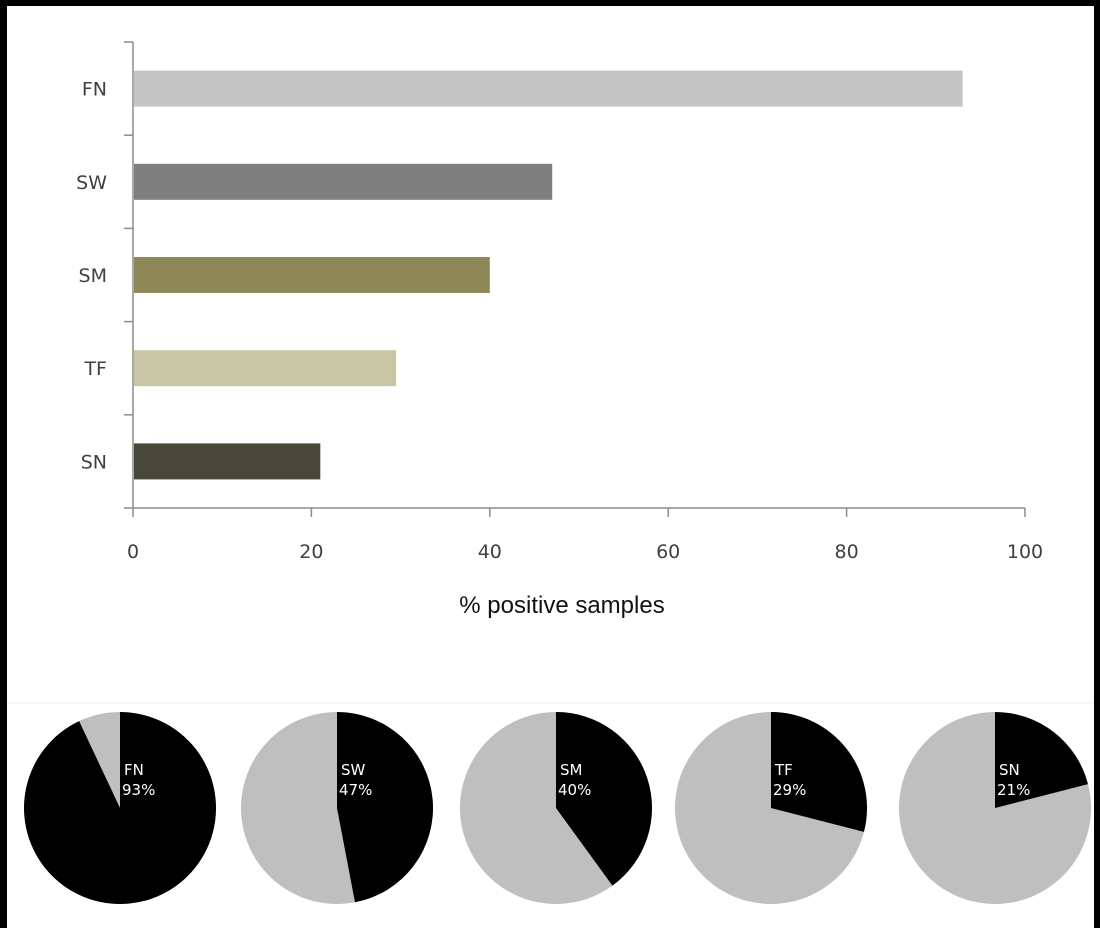  What do you see at coordinates (95, 369) in the screenshot?
I see `category-label: TF` at bounding box center [95, 369].